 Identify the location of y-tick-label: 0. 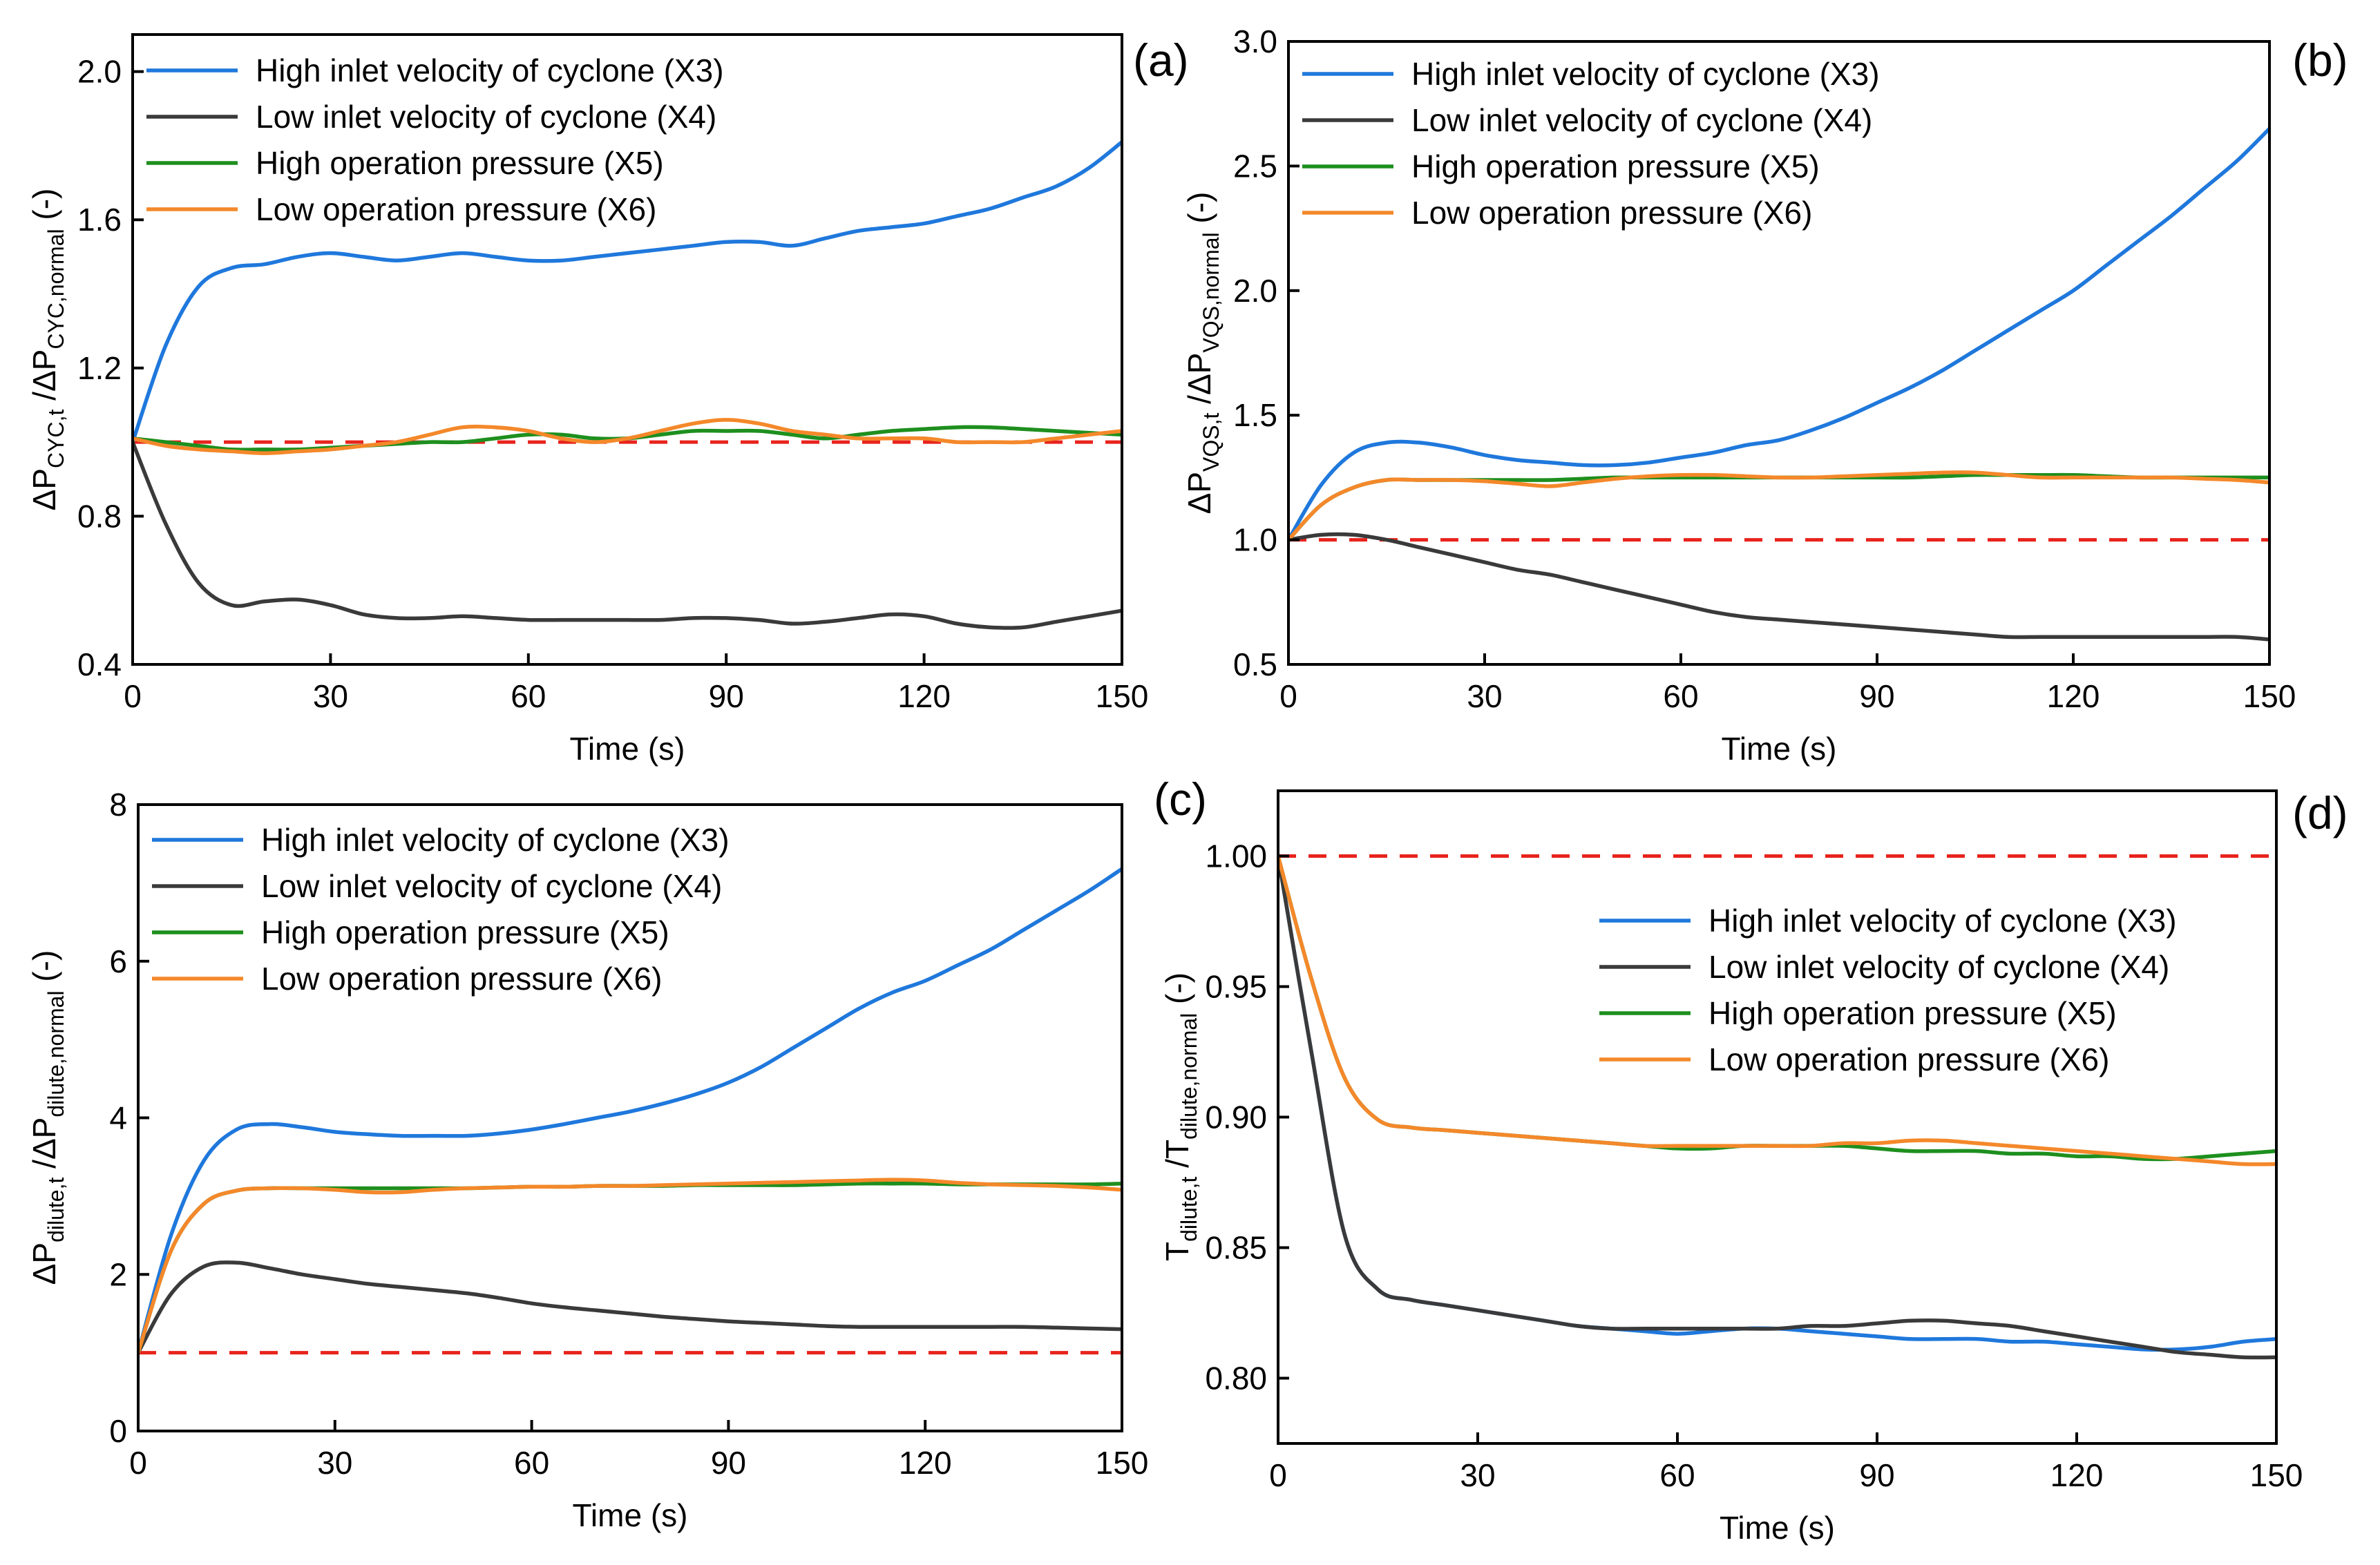
(118, 1431).